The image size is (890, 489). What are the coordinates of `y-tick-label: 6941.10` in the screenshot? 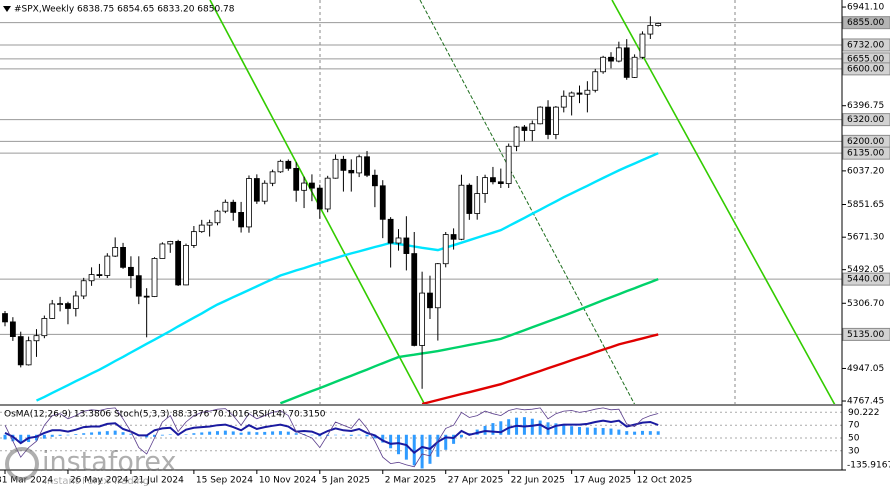 It's located at (865, 8).